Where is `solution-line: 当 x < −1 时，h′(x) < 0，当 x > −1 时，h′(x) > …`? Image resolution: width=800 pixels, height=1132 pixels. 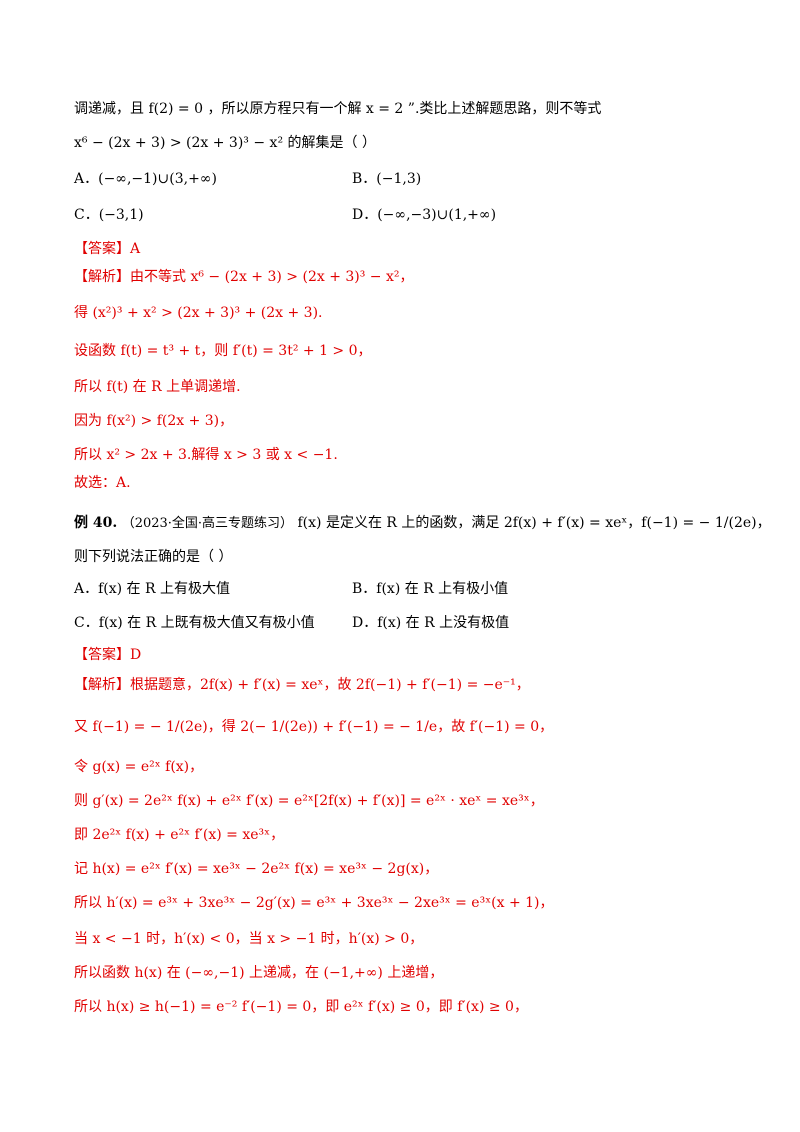
solution-line: 当 x < −1 时，h′(x) < 0，当 x > −1 时，h′(x) > … is located at coordinates (249, 939).